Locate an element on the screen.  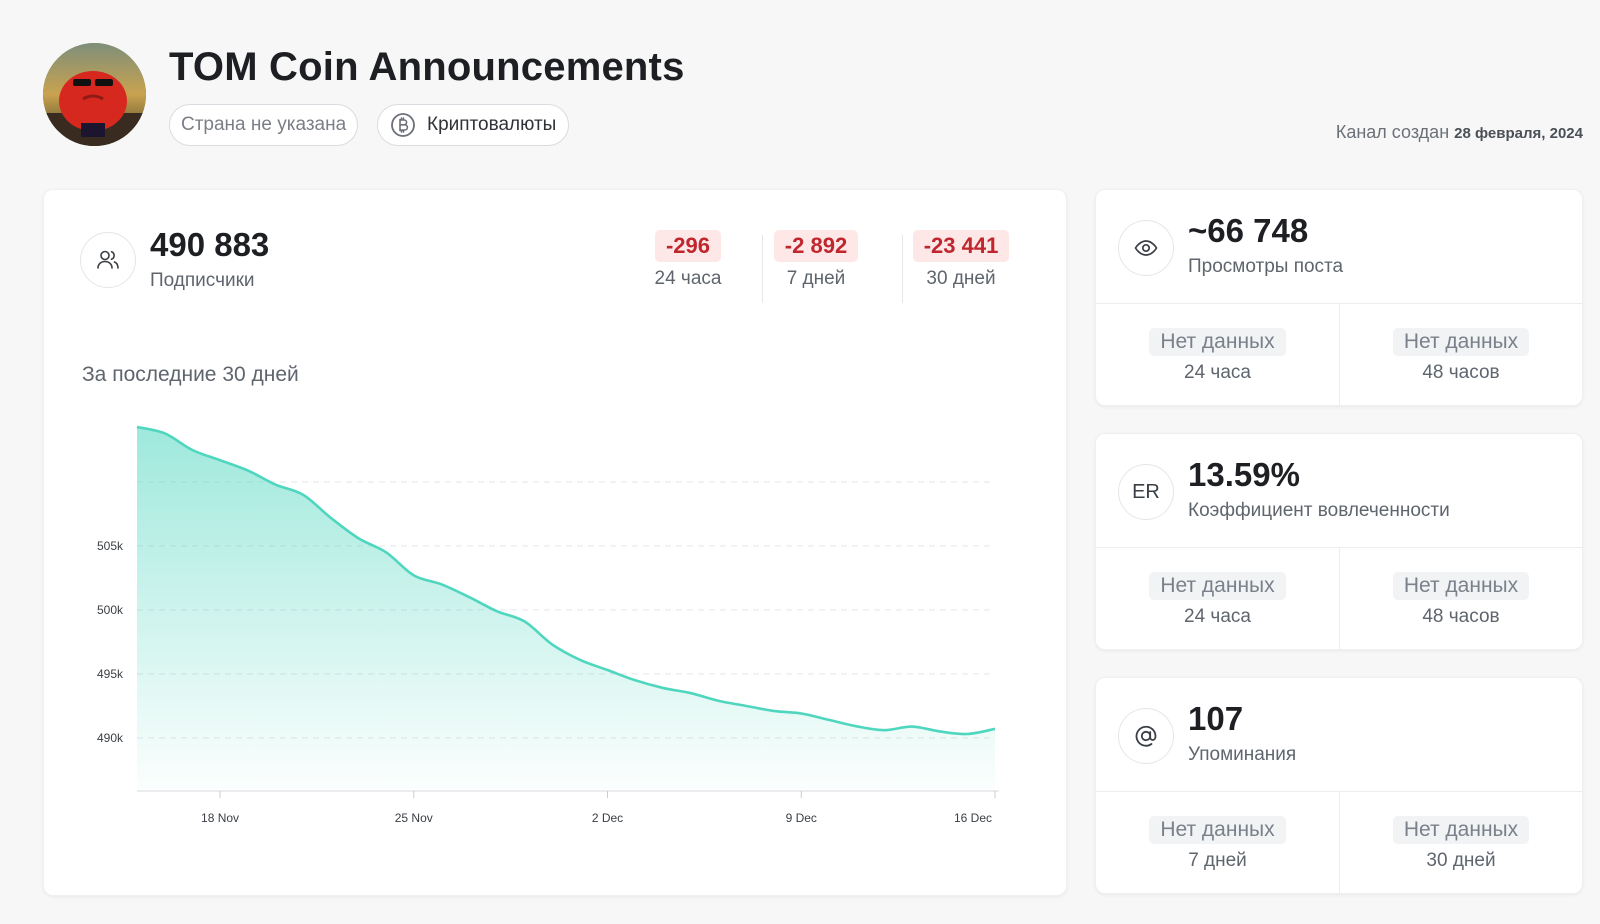
chart-title: За последние 30 дней is located at coordinates (190, 374).